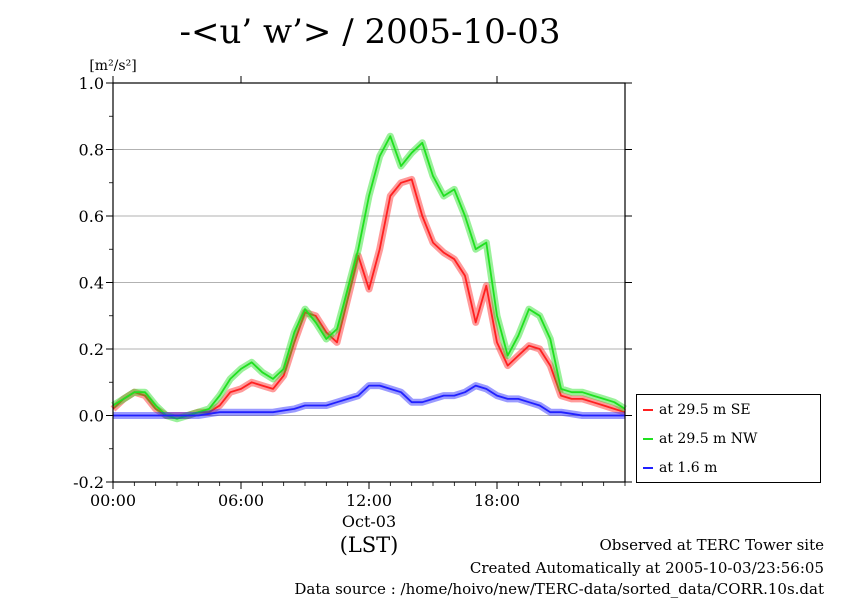 Image resolution: width=842 pixels, height=598 pixels. Describe the element at coordinates (497, 500) in the screenshot. I see `x-tick-label-3: 18:00` at that location.